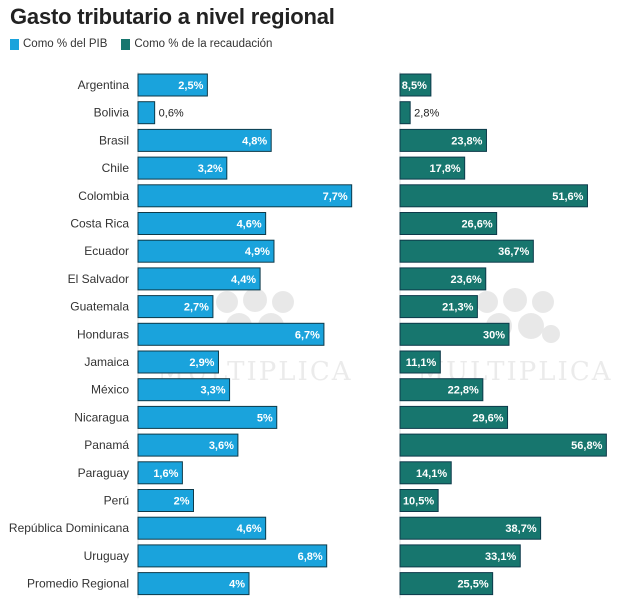 This screenshot has width=639, height=600. I want to click on category-label: Panamá, so click(106, 445).